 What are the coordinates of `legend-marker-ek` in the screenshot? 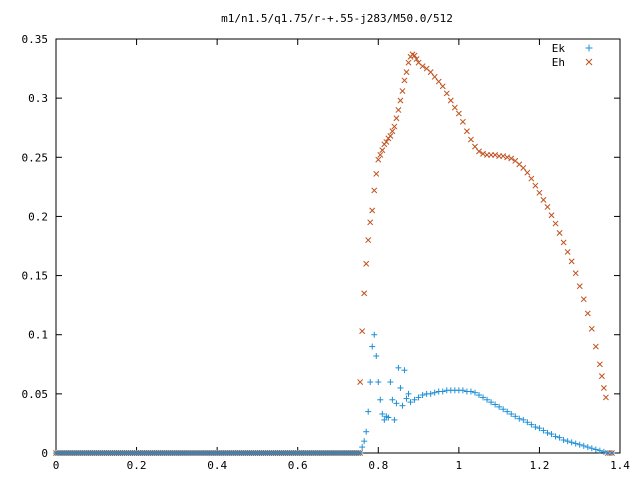 It's located at (589, 48).